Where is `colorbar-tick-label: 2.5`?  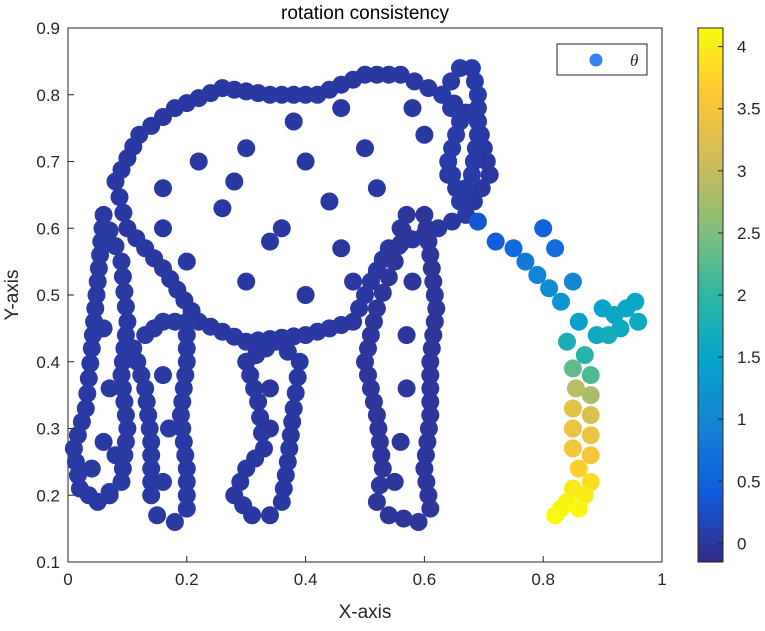
colorbar-tick-label: 2.5 is located at coordinates (749, 233).